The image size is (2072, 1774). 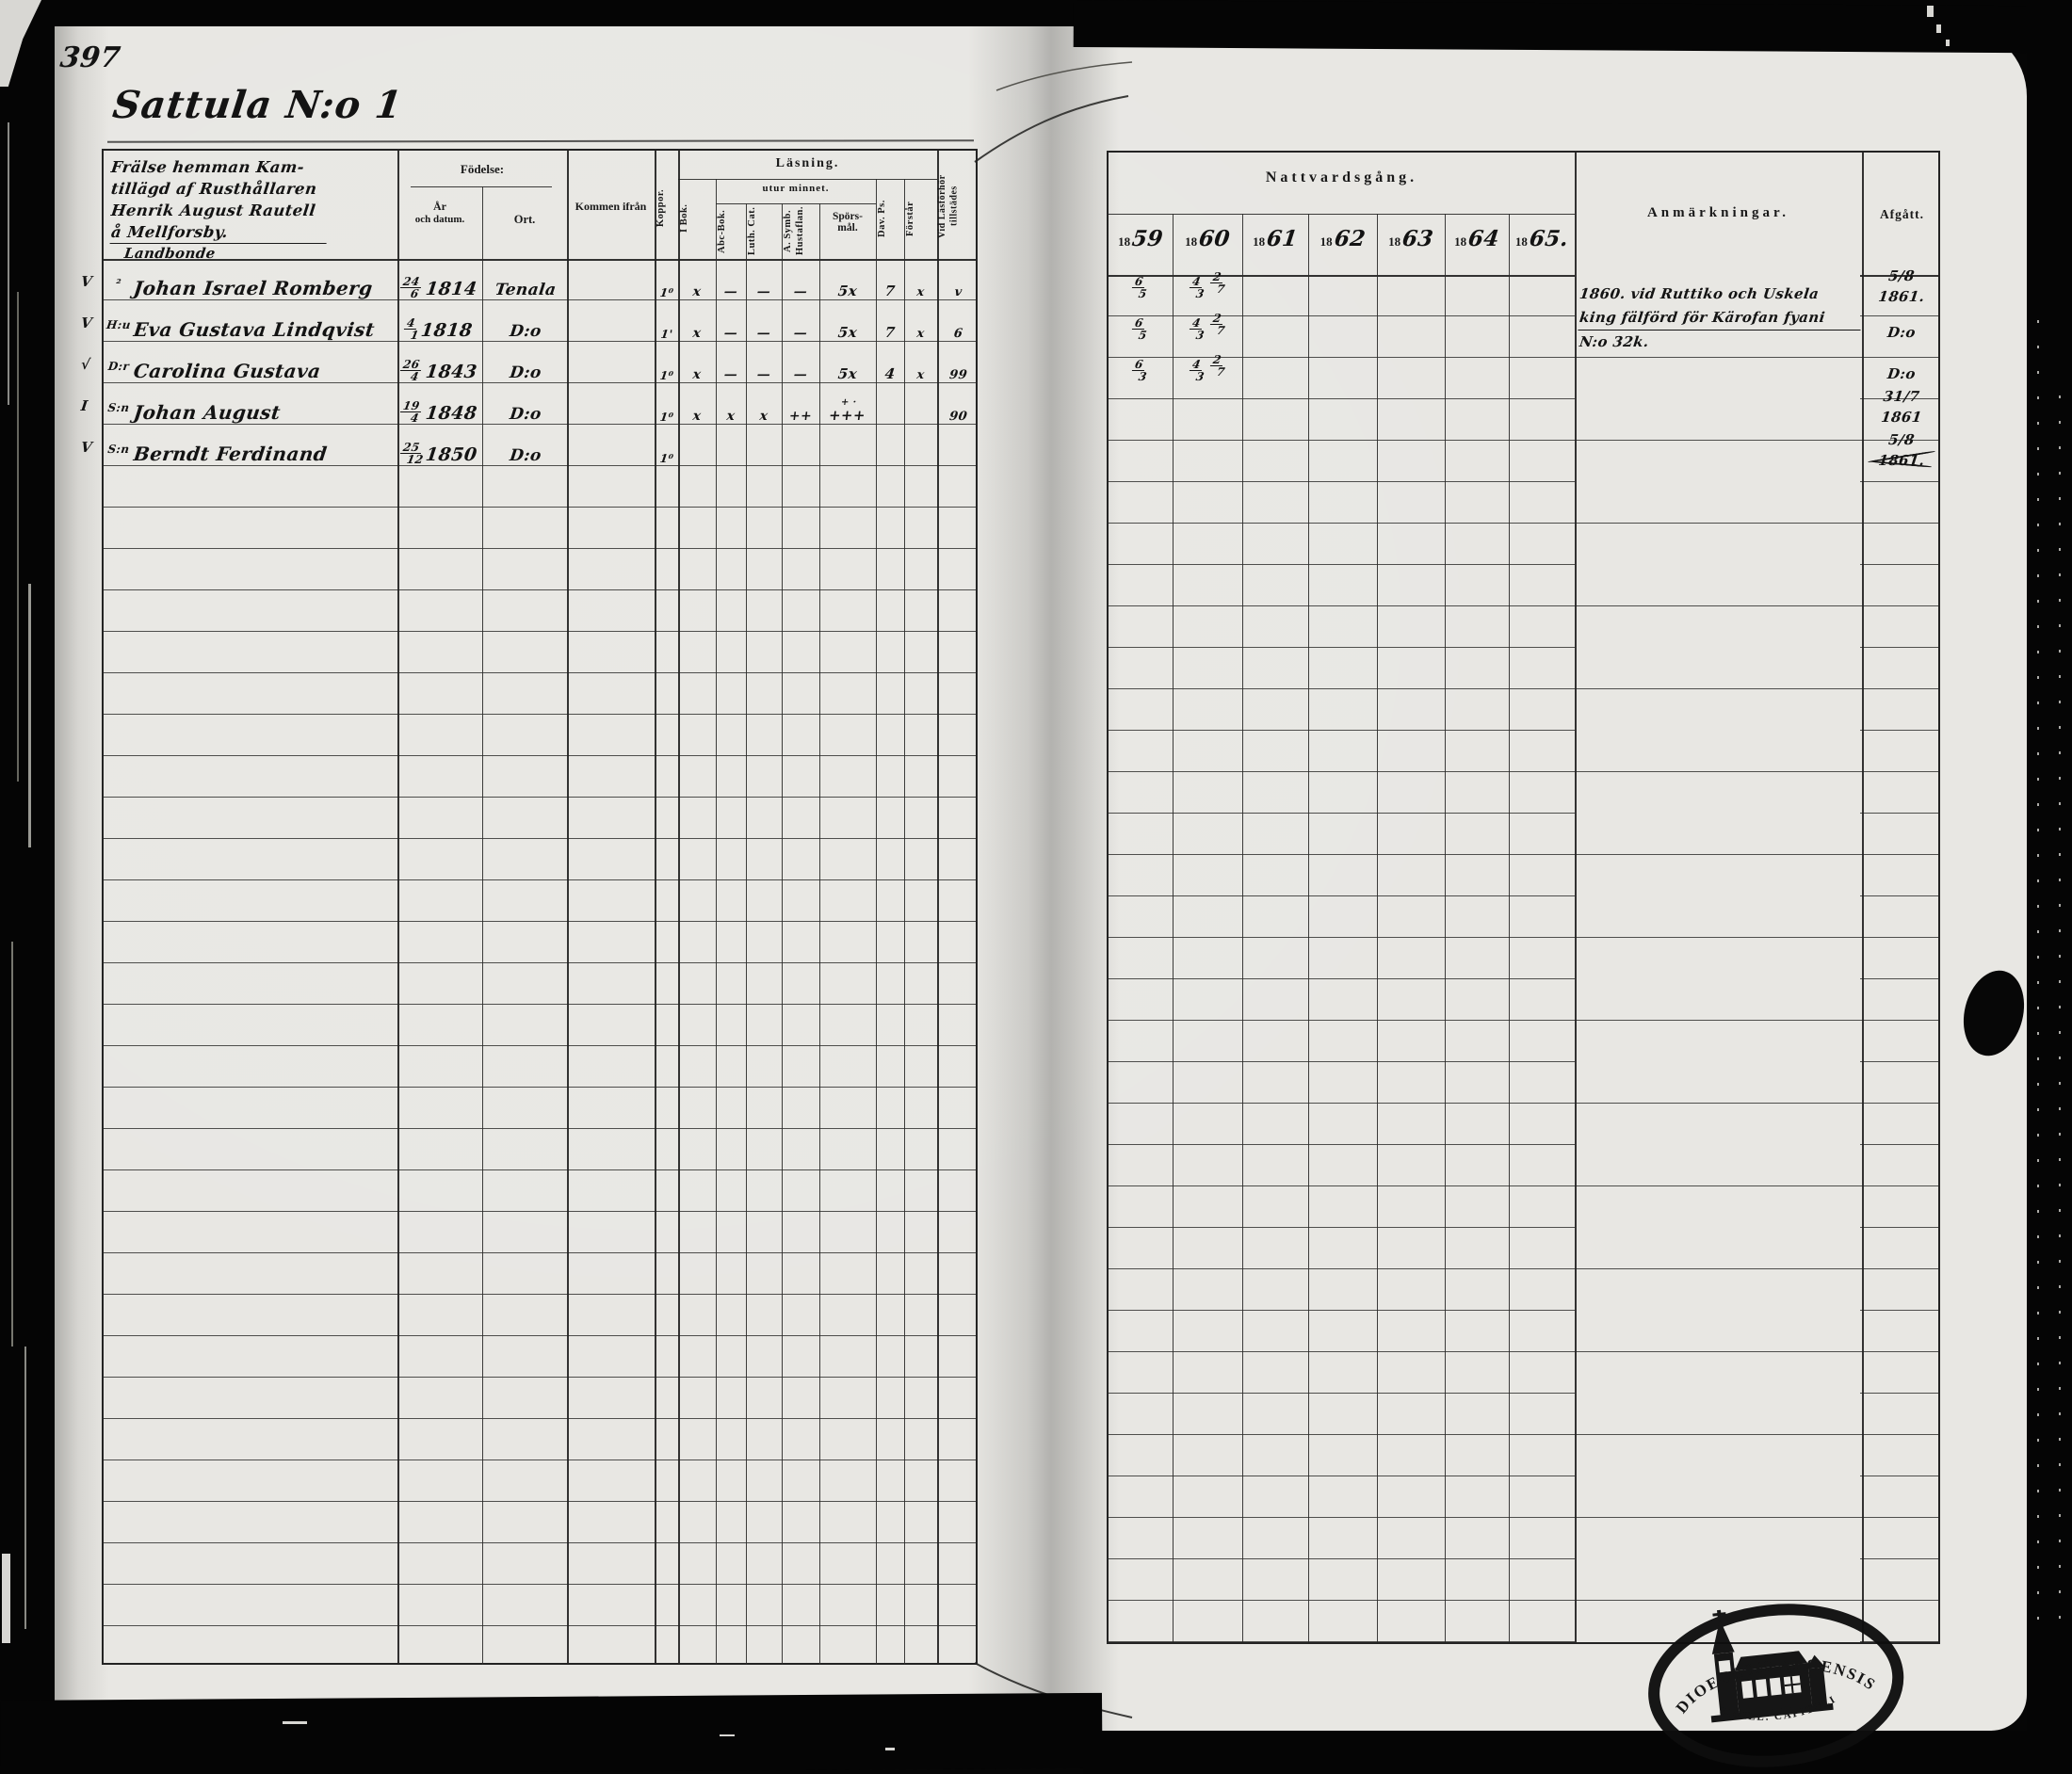 I want to click on relation-prefix: ², so click(x=118, y=283).